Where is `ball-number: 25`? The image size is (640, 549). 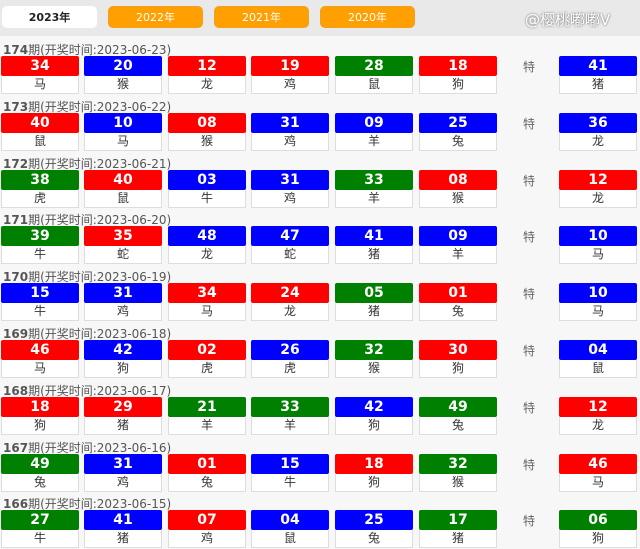 ball-number: 25 is located at coordinates (374, 520).